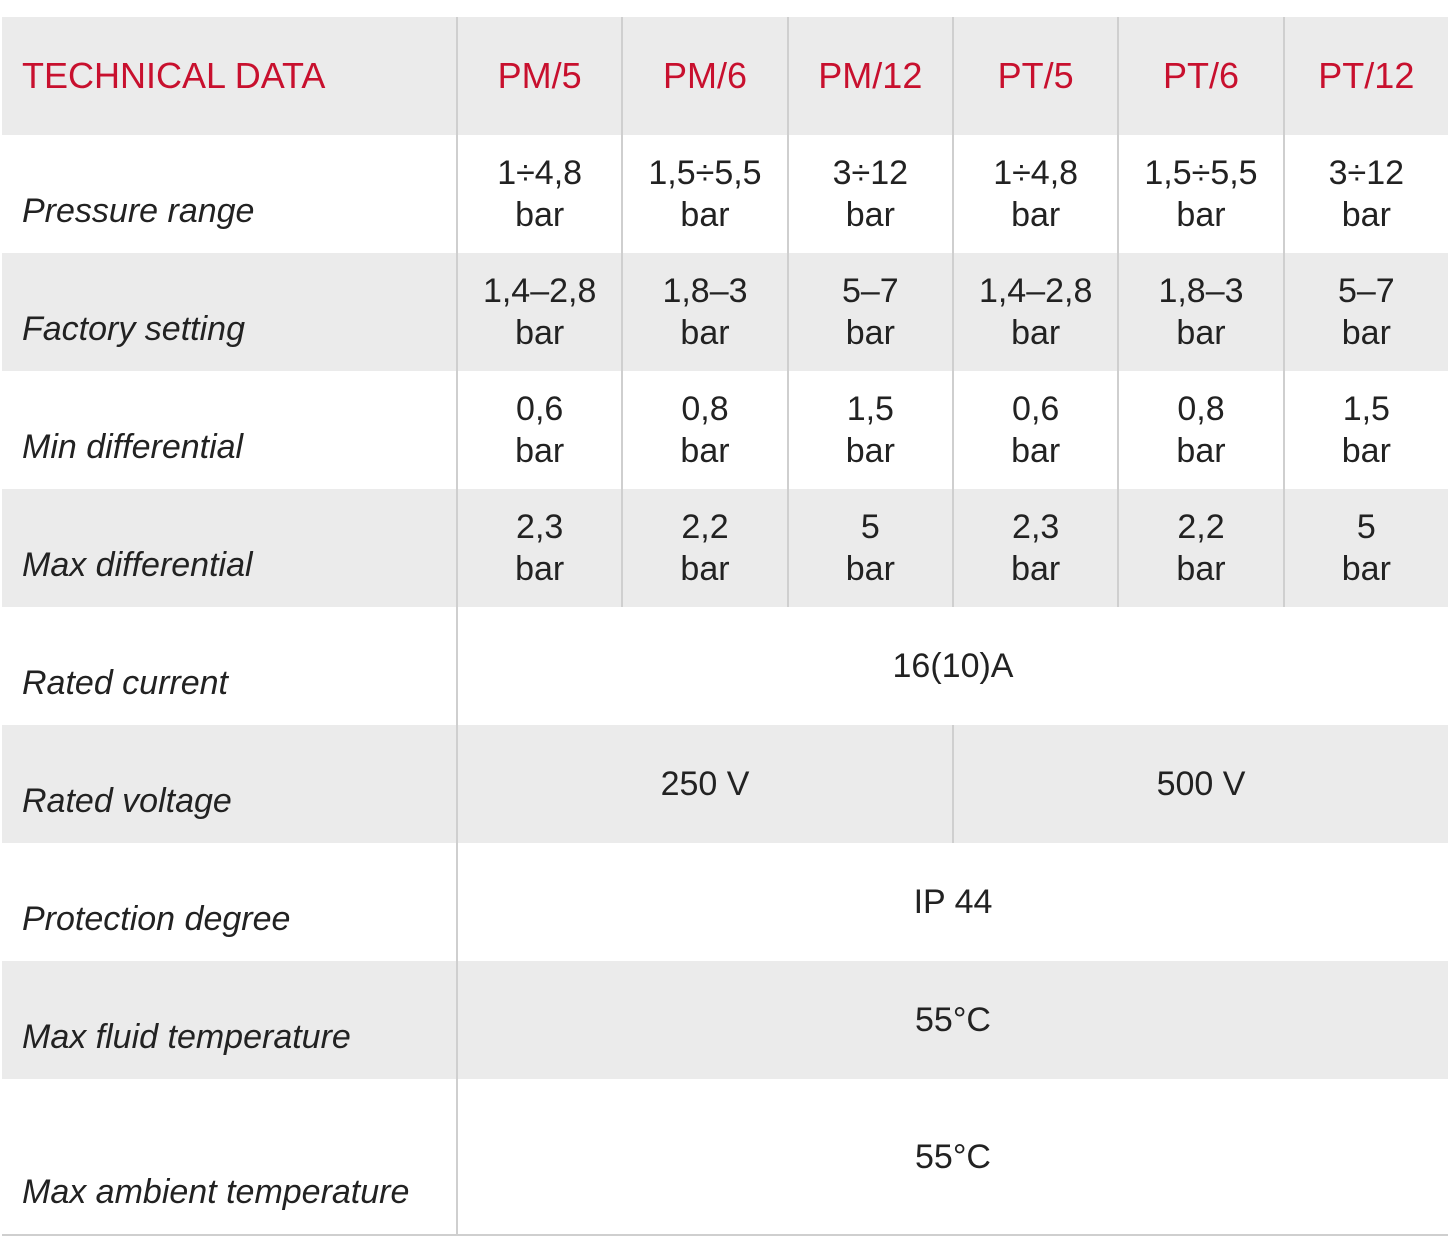 The width and height of the screenshot is (1455, 1246). I want to click on table-row: Rated current 16(10)A, so click(725, 666).